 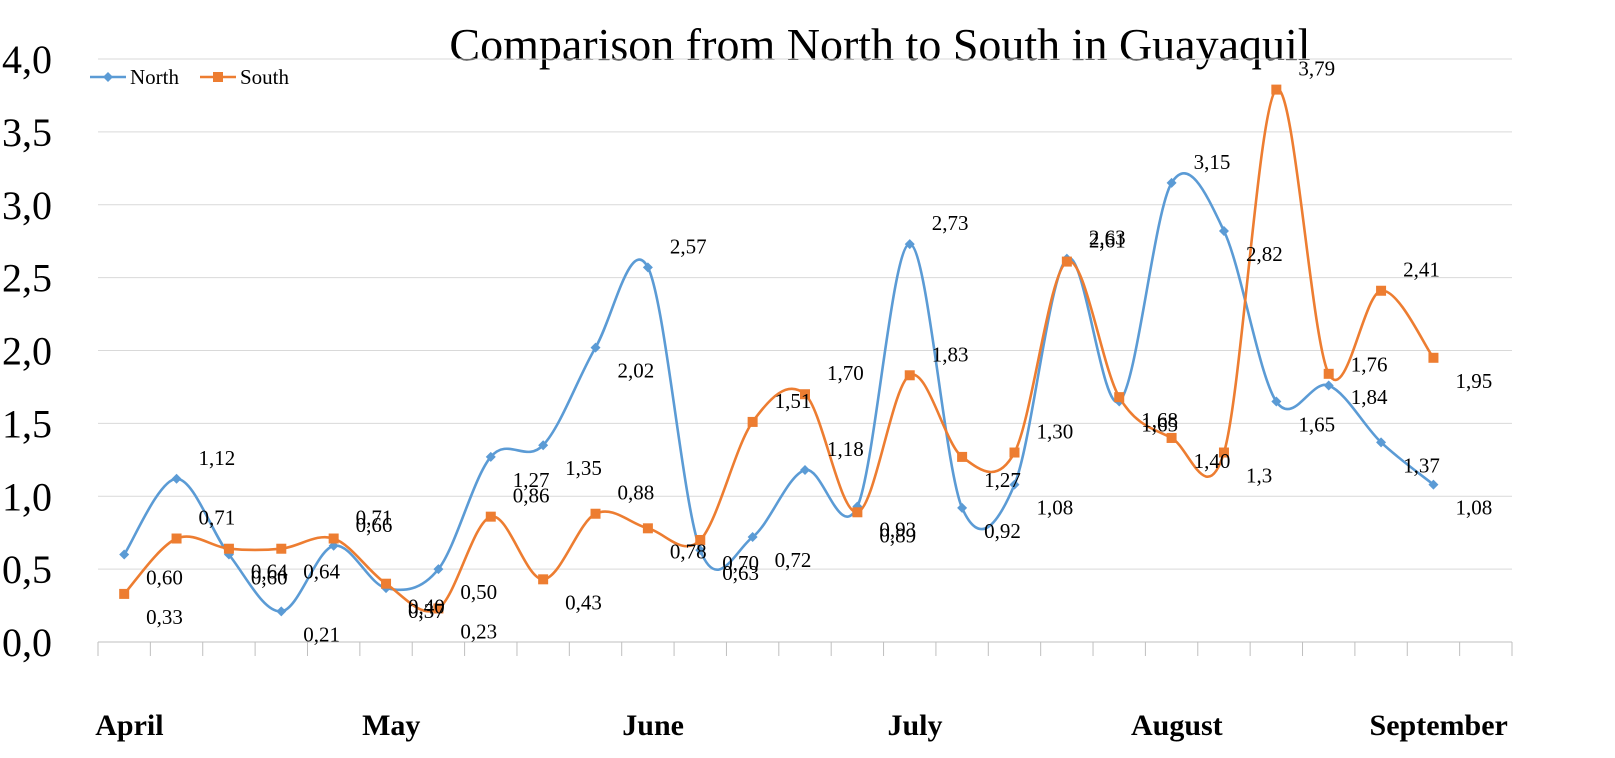 I want to click on north-data-label: 0,50, so click(x=478, y=592).